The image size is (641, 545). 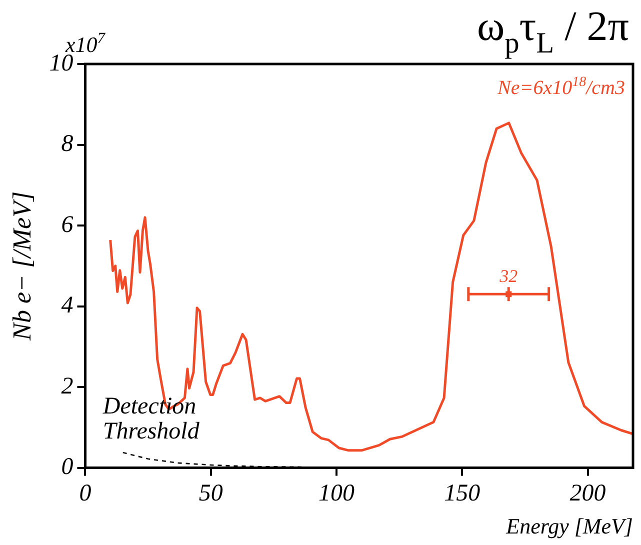 What do you see at coordinates (508, 276) in the screenshot?
I see `annotation: 32` at bounding box center [508, 276].